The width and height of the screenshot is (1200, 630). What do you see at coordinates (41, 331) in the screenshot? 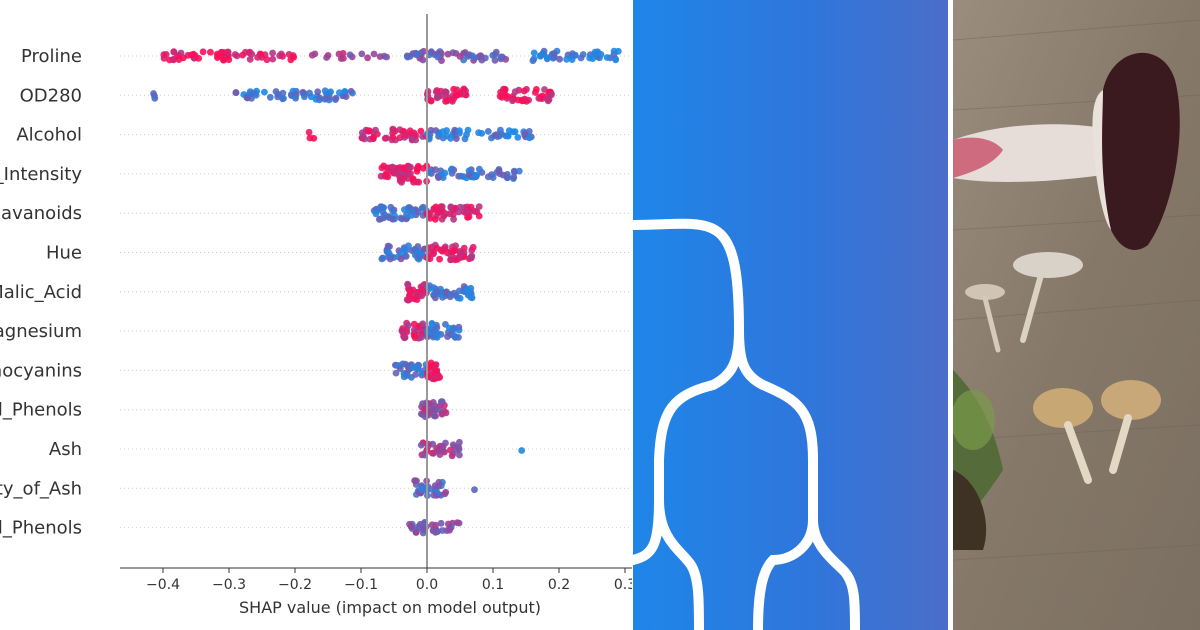
I see `feature-label: Magnesium` at bounding box center [41, 331].